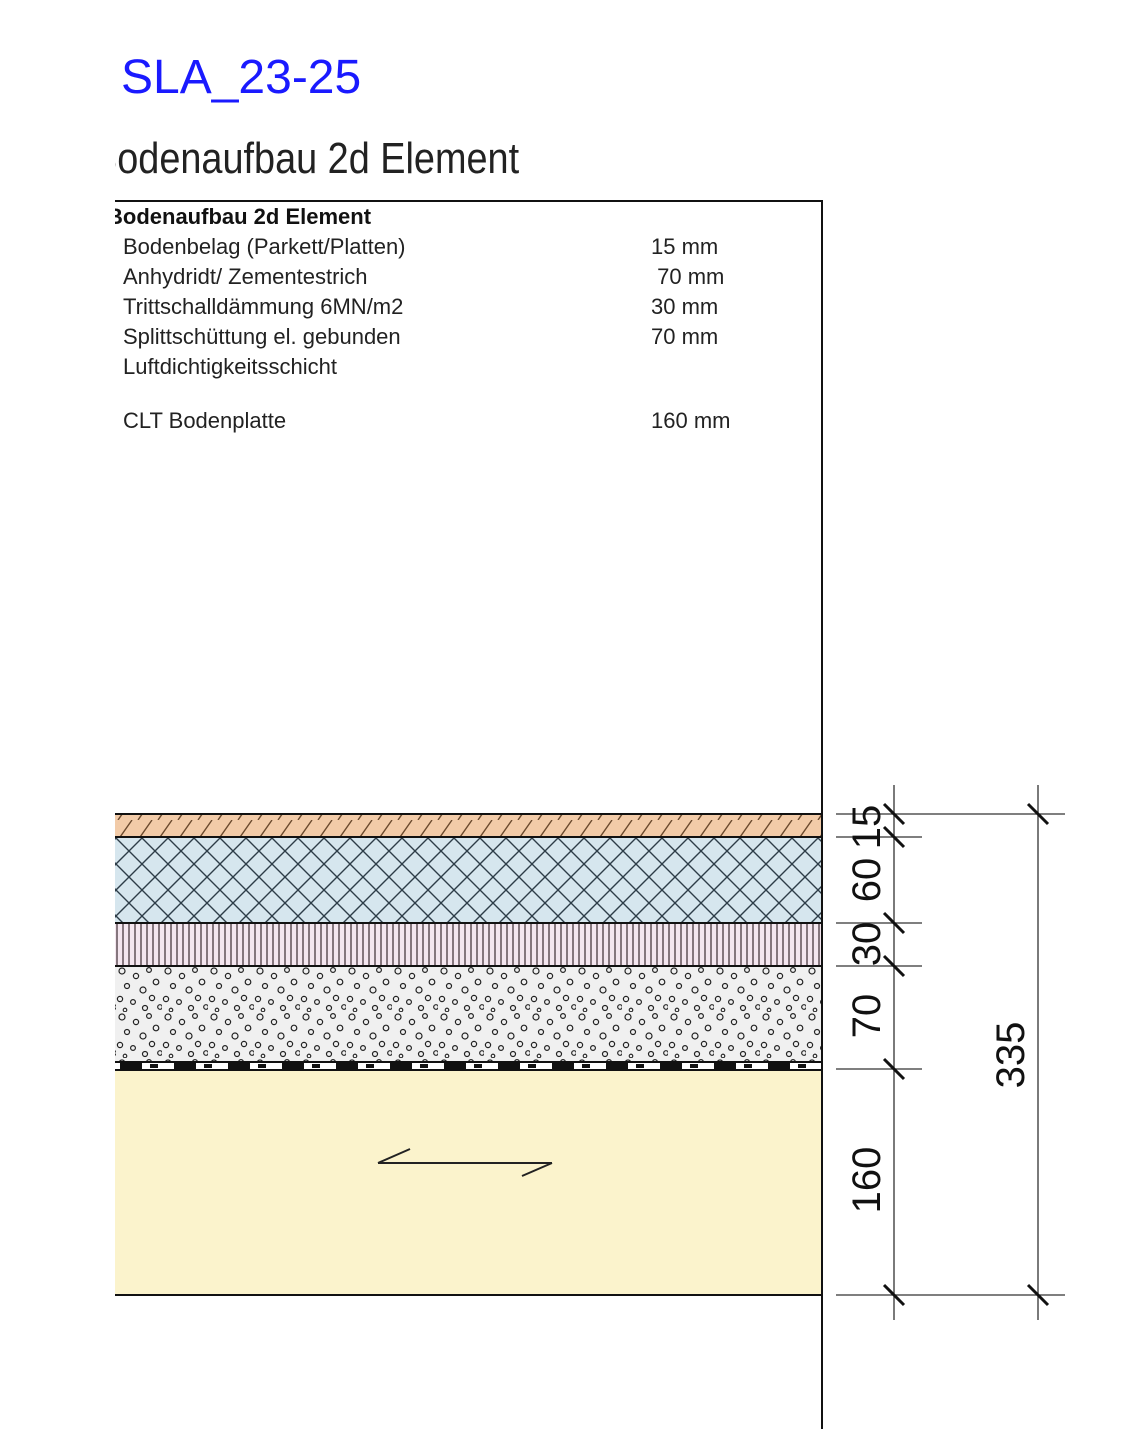 The height and width of the screenshot is (1429, 1141). I want to click on layer-name-trittschall: Trittschalldämmung 6MN/m2, so click(263, 306).